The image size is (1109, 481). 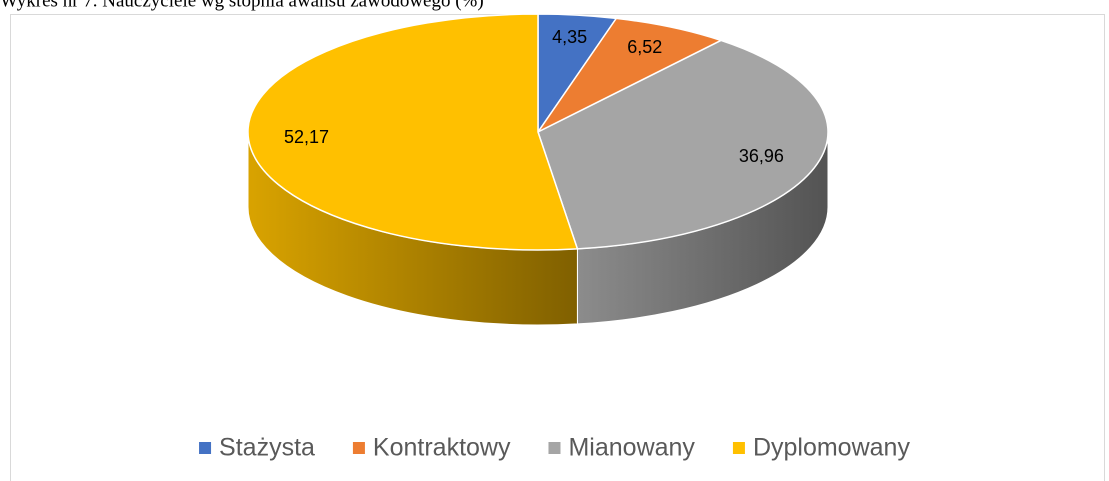 I want to click on data-label: 52,17, so click(x=306, y=137).